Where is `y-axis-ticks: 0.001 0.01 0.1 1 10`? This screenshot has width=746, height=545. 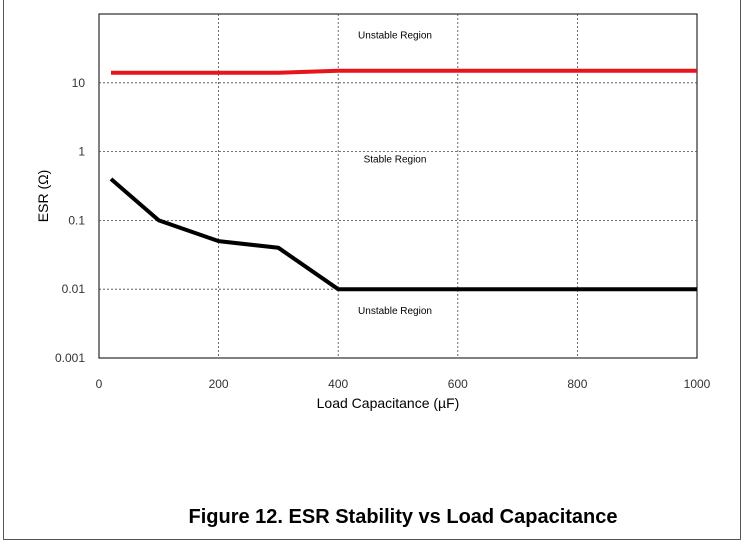 y-axis-ticks: 0.001 0.01 0.1 1 10 is located at coordinates (70, 220).